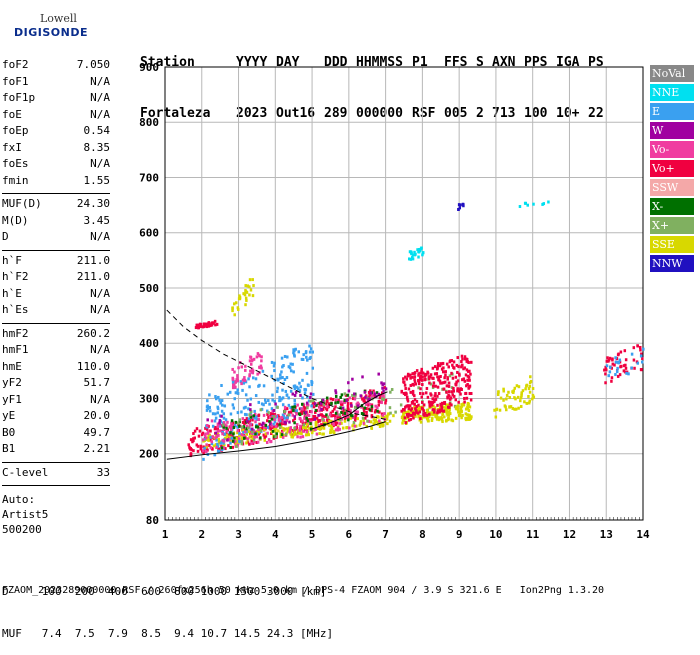 This screenshot has width=700, height=655. I want to click on header-labels: Station YYYY DAY DDD HHMMSS P1 FFS S AXN PPS IGA PS, so click(376, 62).